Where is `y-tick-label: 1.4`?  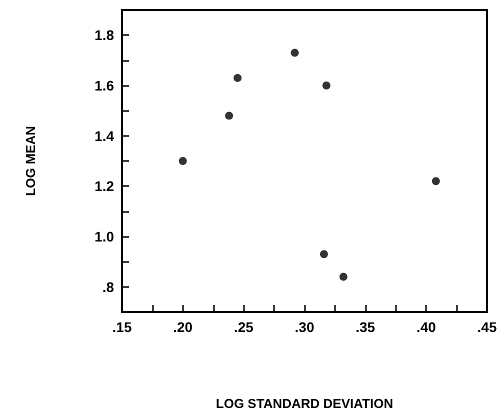
y-tick-label: 1.4 is located at coordinates (104, 136).